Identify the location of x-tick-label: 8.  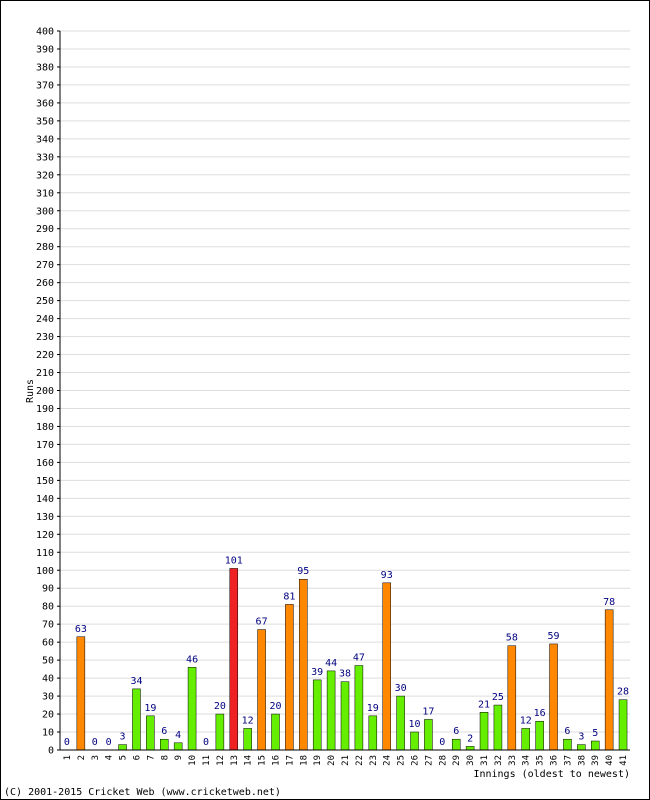
(165, 757).